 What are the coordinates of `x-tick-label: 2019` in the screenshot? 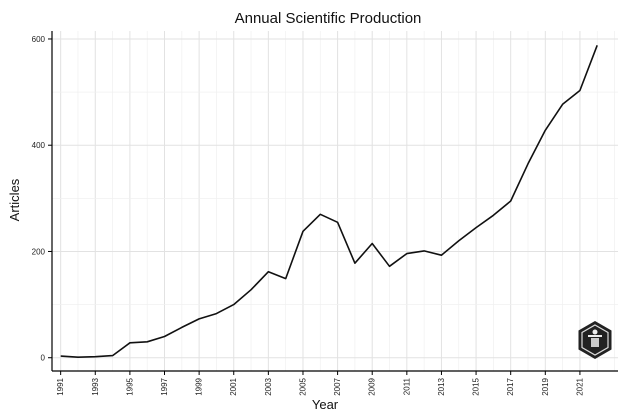 It's located at (545, 386).